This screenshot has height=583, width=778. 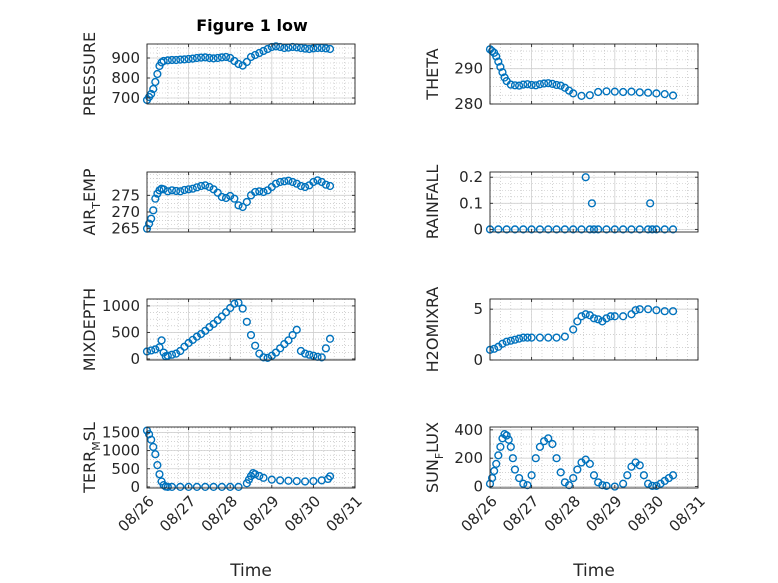 What do you see at coordinates (125, 332) in the screenshot?
I see `y-tick-label: 500` at bounding box center [125, 332].